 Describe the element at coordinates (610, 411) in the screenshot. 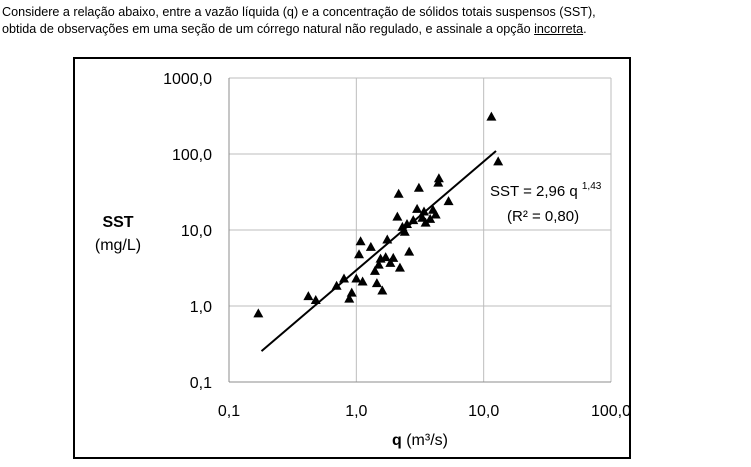

I see `x-tick-label: 100,0` at that location.